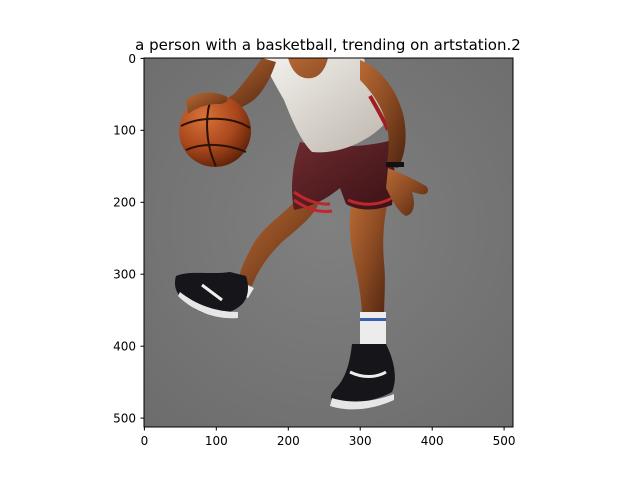  Describe the element at coordinates (325, 105) in the screenshot. I see `jersey` at that location.